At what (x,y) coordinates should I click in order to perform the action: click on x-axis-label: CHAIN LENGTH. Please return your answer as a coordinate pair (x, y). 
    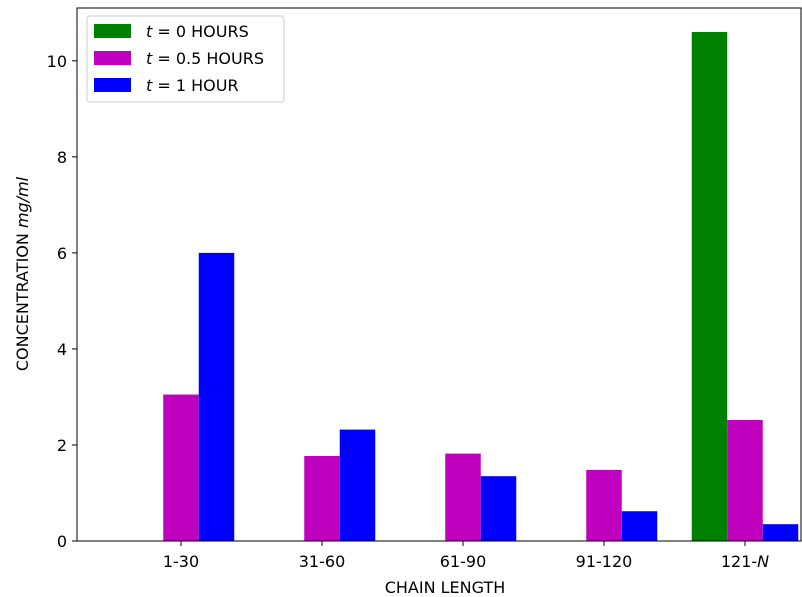
    Looking at the image, I should click on (445, 587).